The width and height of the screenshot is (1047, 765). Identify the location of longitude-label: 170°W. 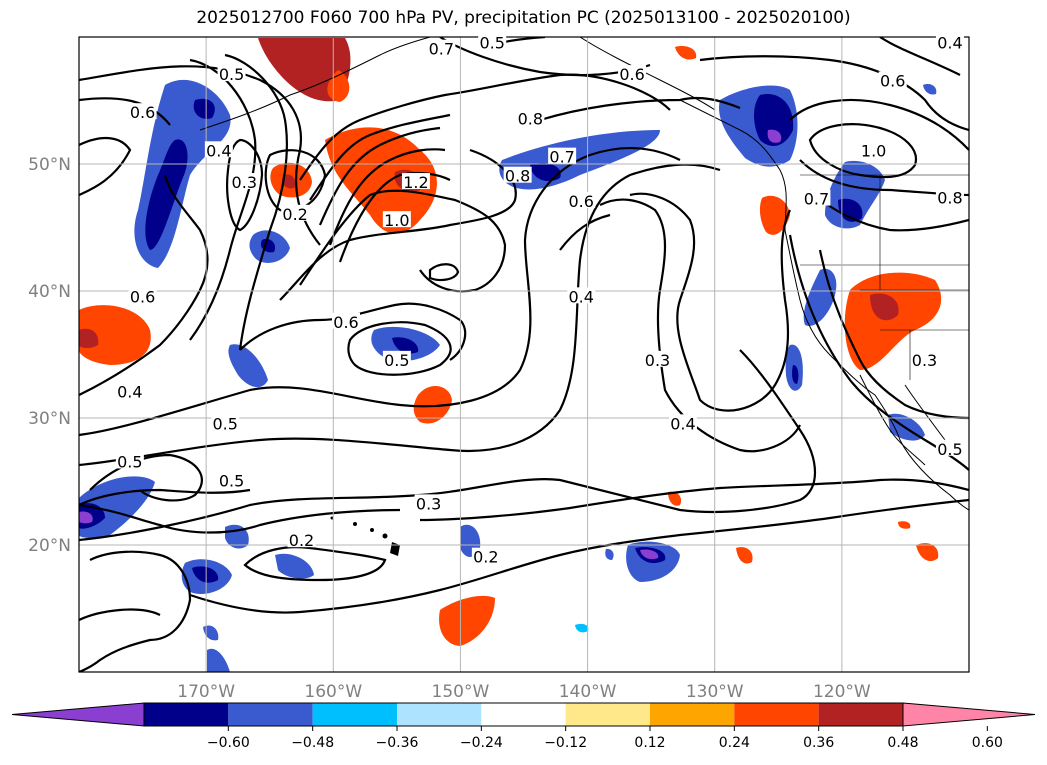
(206, 692).